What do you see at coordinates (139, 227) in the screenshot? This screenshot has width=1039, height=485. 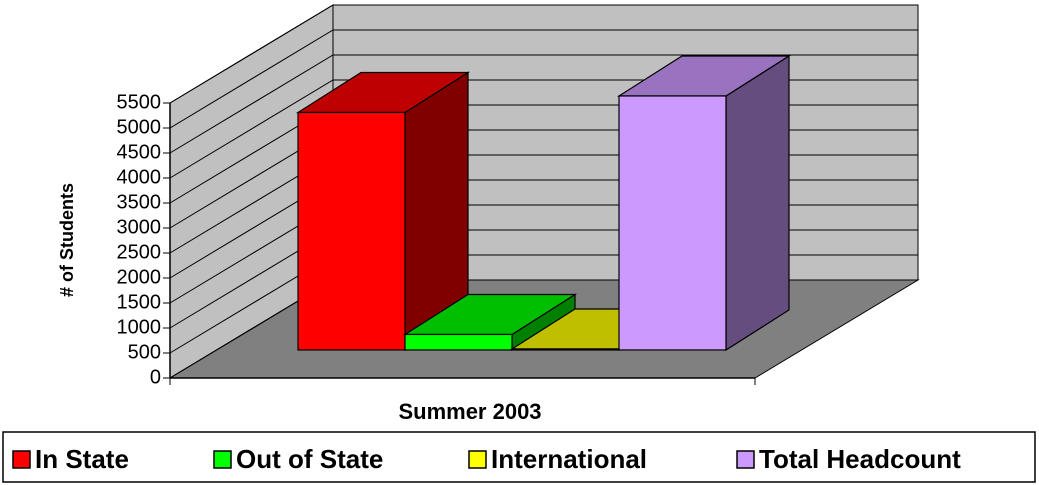 I see `y-tick-label: 3000` at bounding box center [139, 227].